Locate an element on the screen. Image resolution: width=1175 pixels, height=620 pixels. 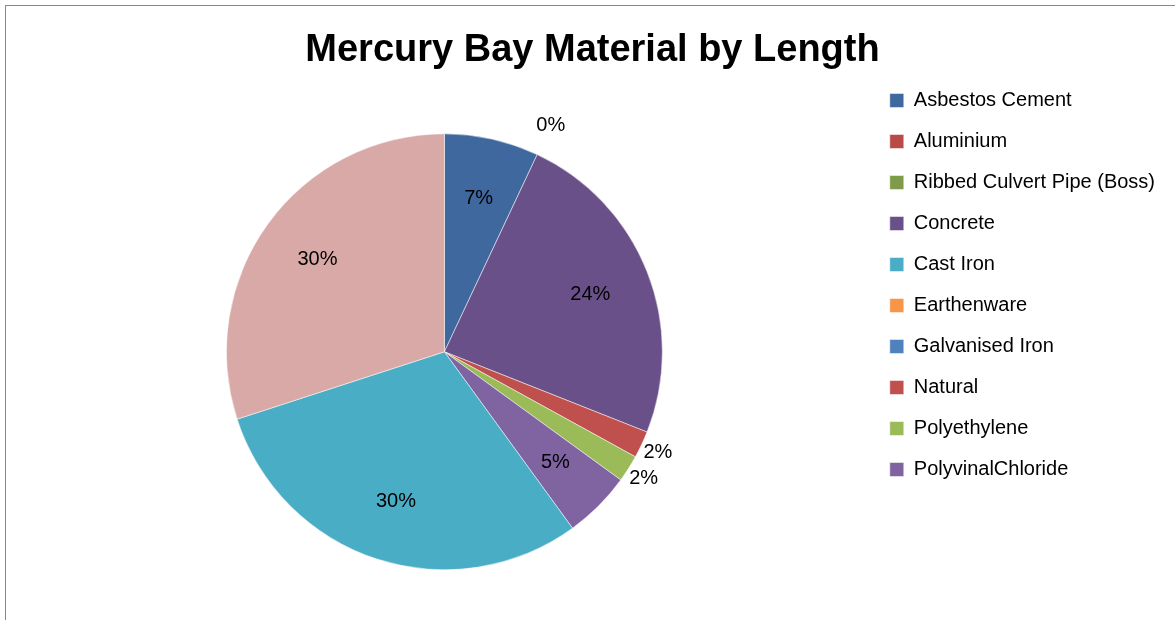
legend-label: Cast Iron is located at coordinates (954, 263).